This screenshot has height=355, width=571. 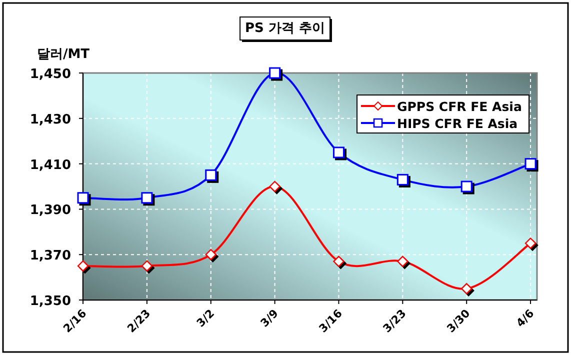 What do you see at coordinates (50, 165) in the screenshot?
I see `y-tick-label: 1,410` at bounding box center [50, 165].